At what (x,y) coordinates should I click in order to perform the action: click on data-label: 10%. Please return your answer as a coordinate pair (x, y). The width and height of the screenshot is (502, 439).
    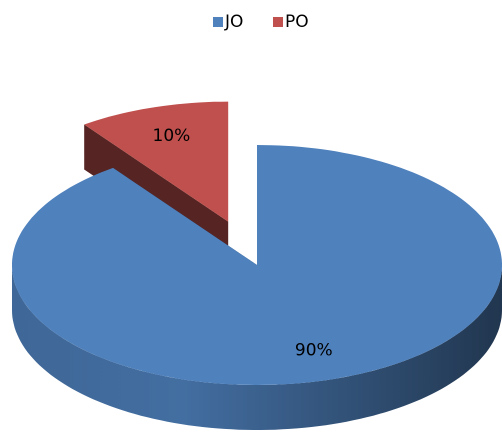
    Looking at the image, I should click on (172, 136).